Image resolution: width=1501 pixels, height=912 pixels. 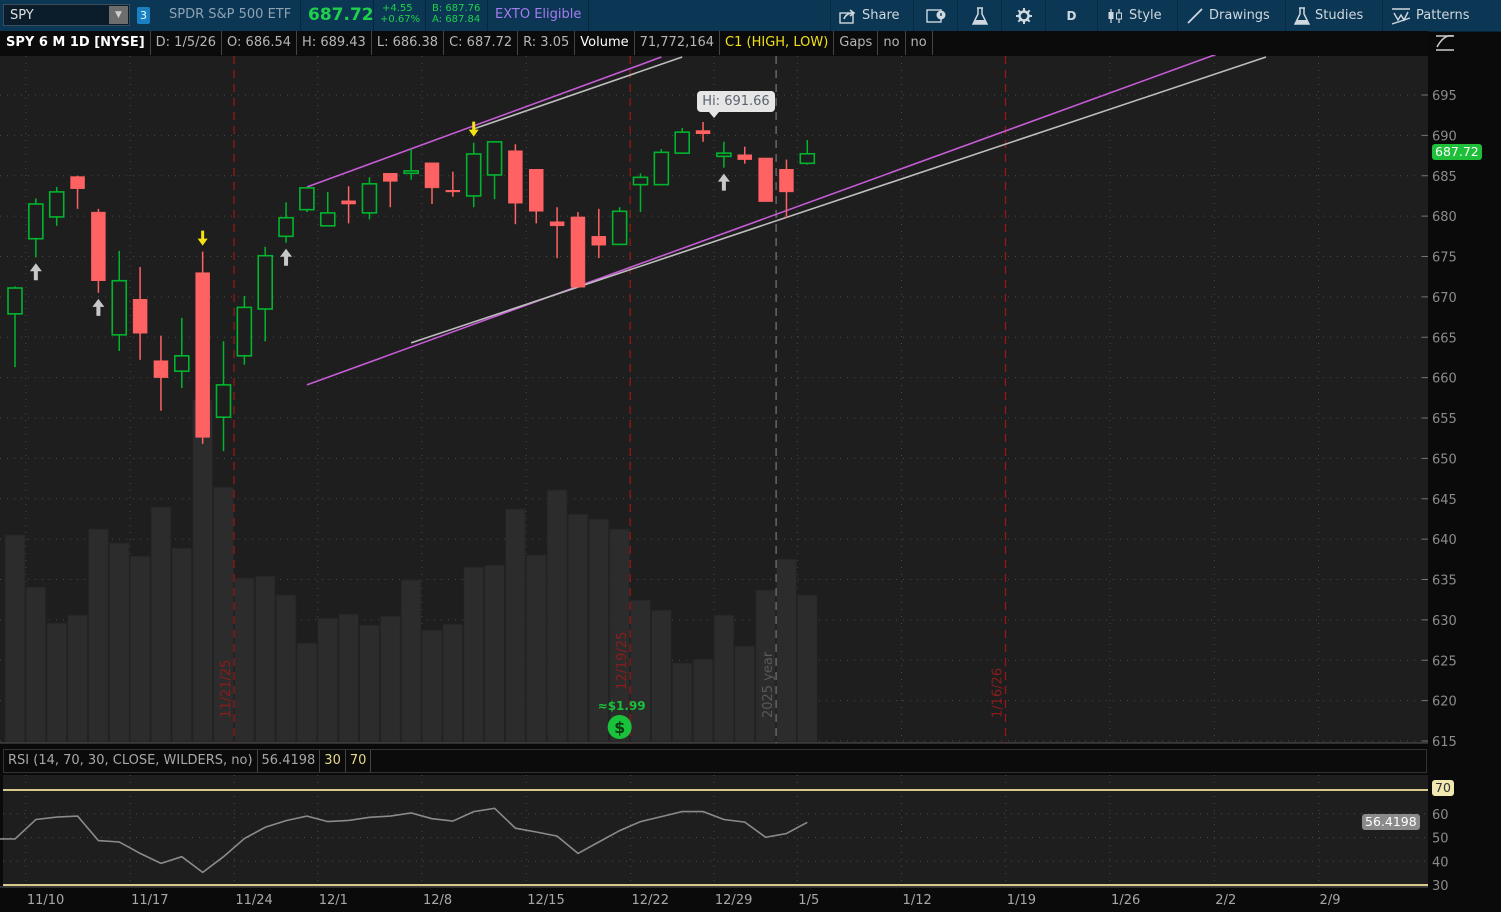 What do you see at coordinates (1457, 152) in the screenshot?
I see `last-price-badge: 687.72` at bounding box center [1457, 152].